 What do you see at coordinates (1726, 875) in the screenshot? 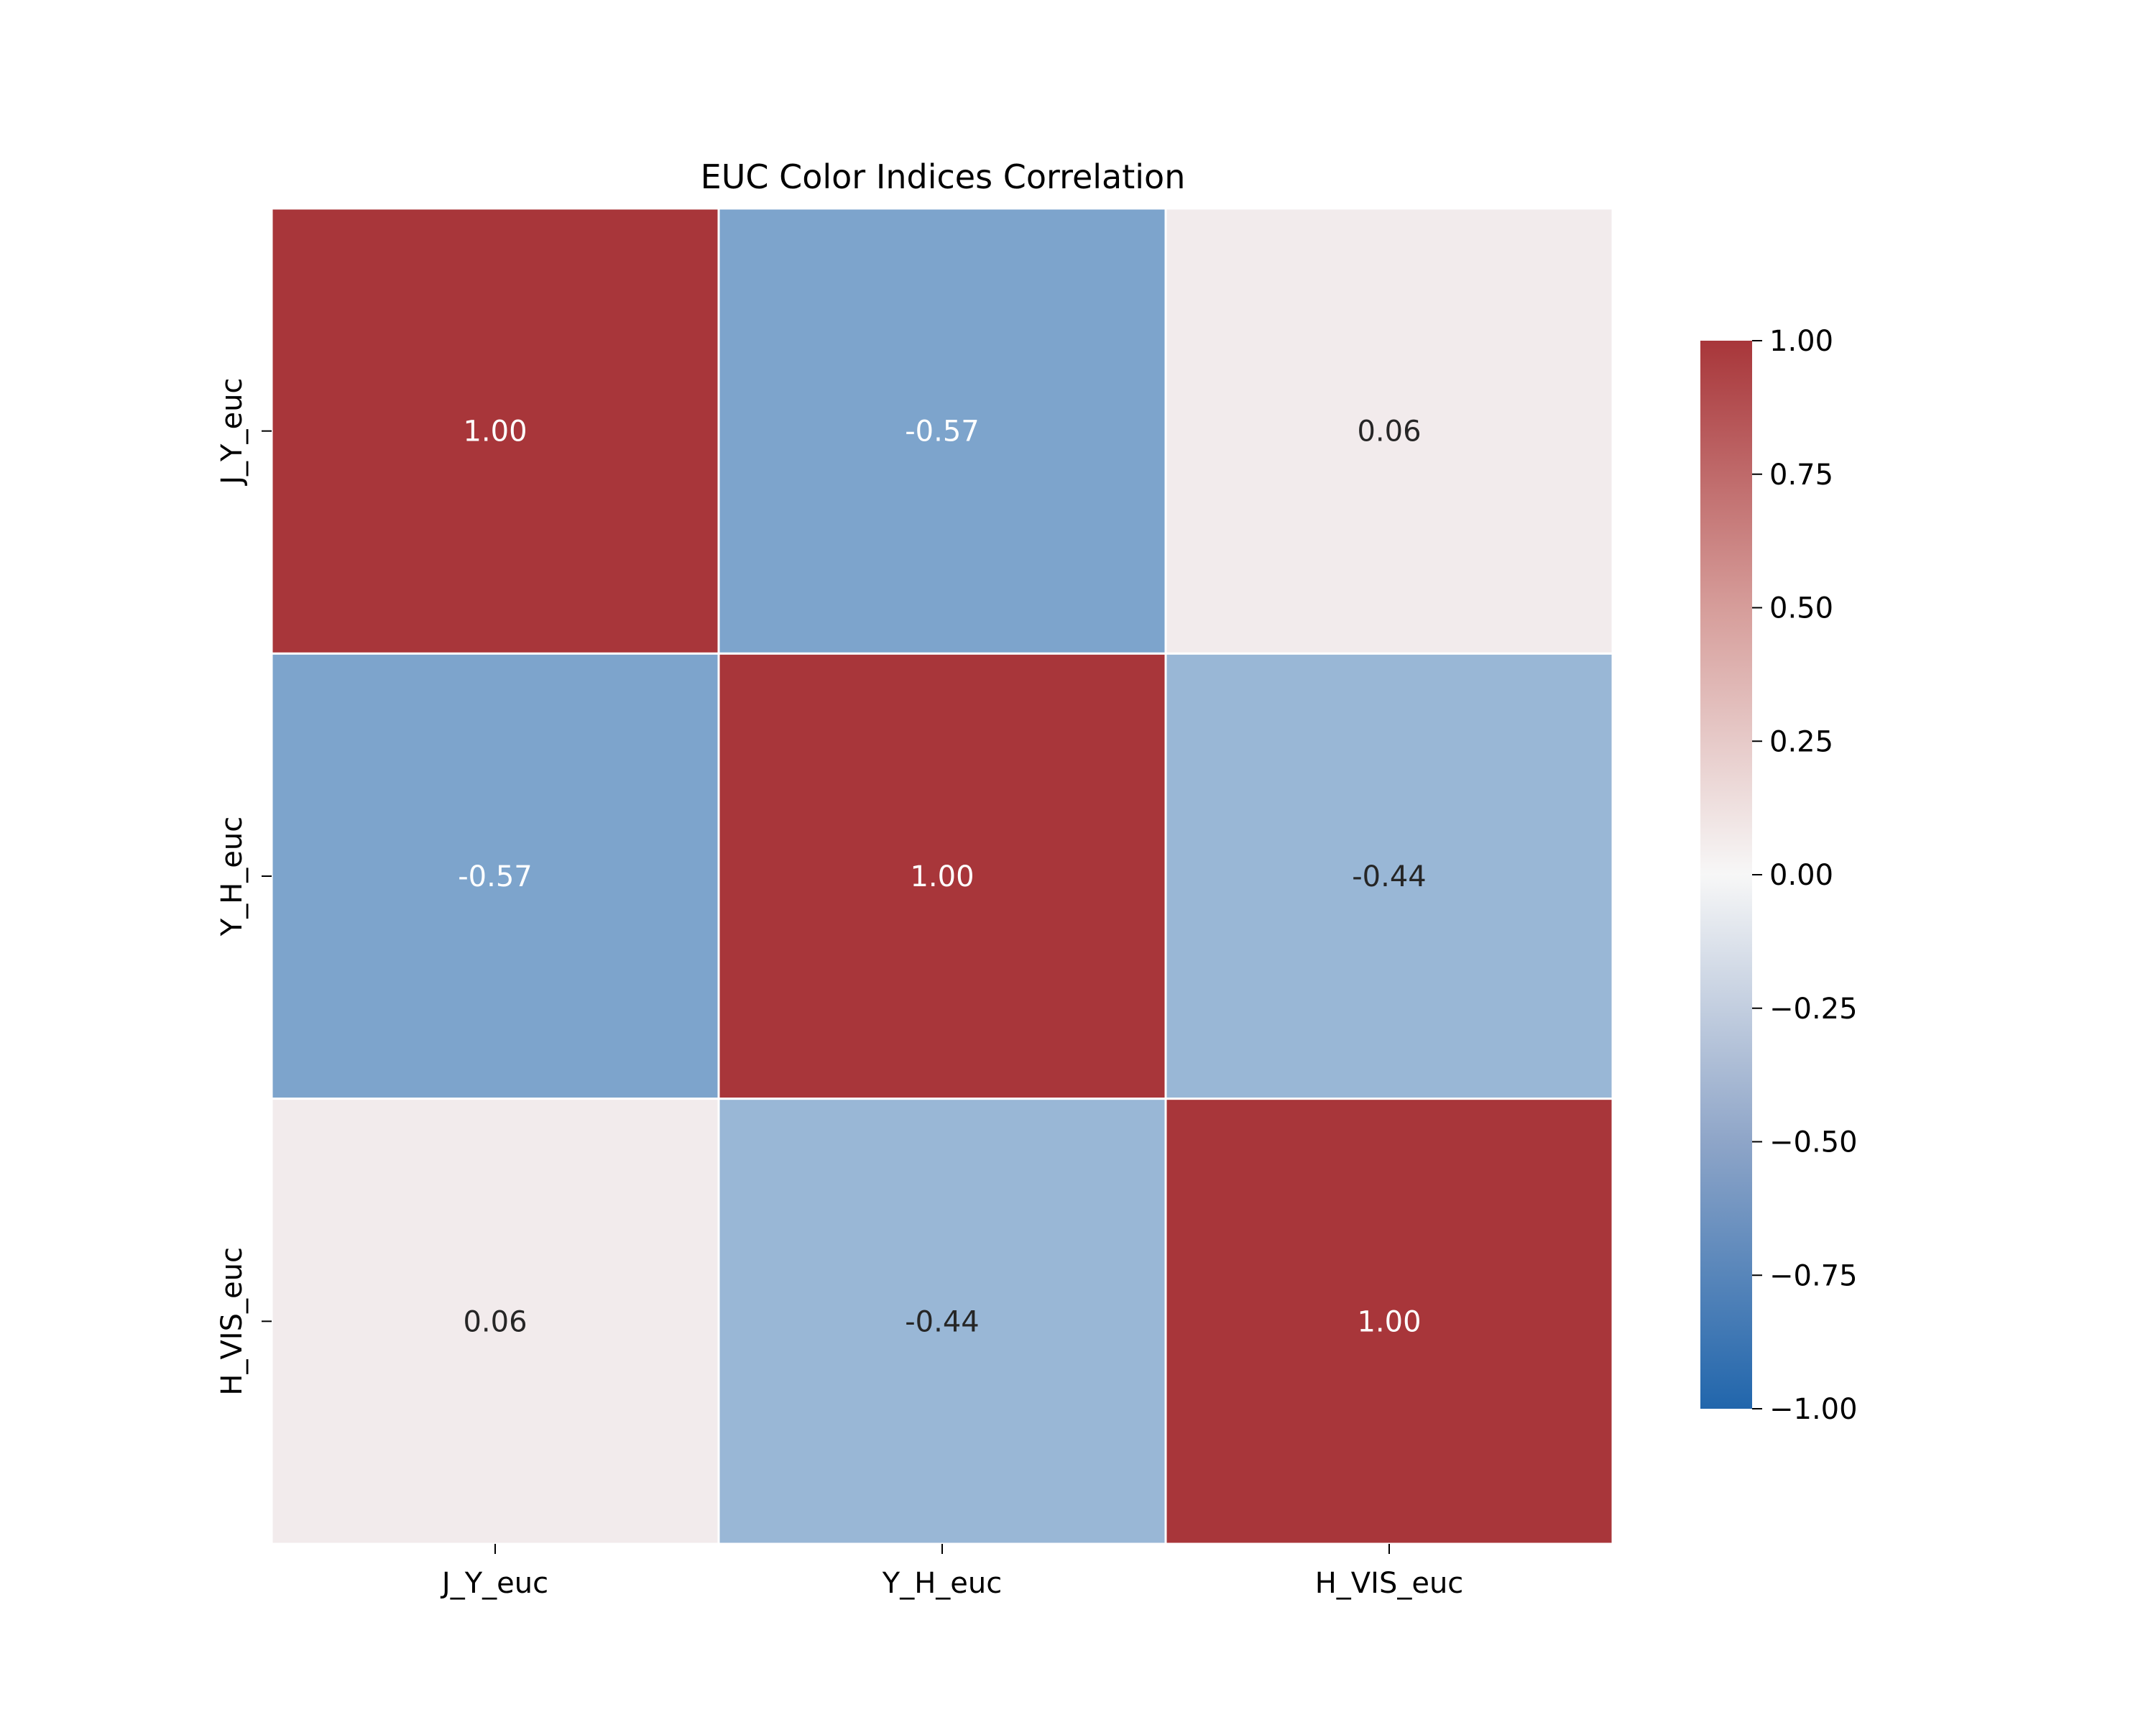
I see `colorbar-gradient` at bounding box center [1726, 875].